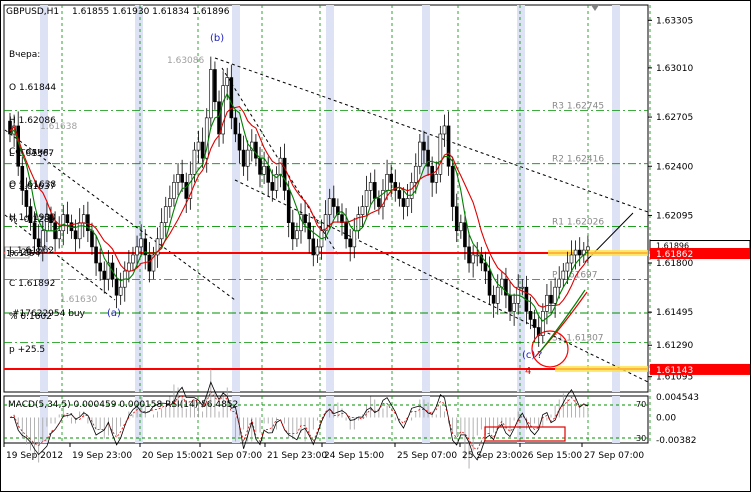  Describe the element at coordinates (17, 252) in the screenshot. I see `price-box-red-bg` at that location.